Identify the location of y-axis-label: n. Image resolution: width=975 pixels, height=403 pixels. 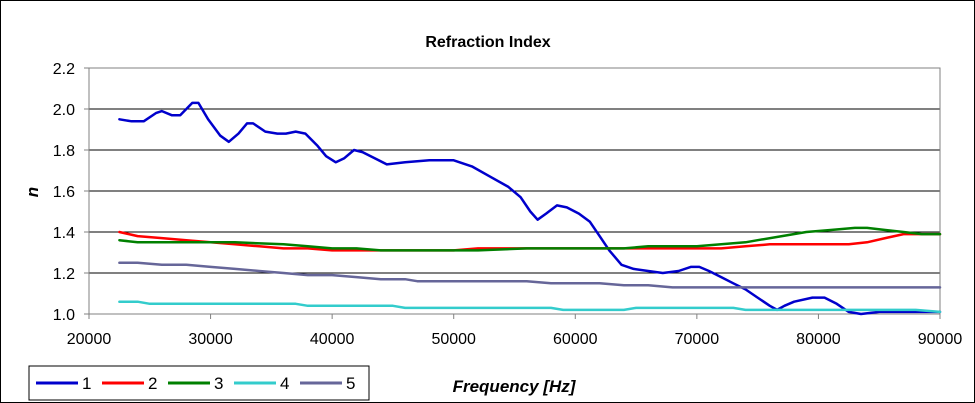
(32, 192).